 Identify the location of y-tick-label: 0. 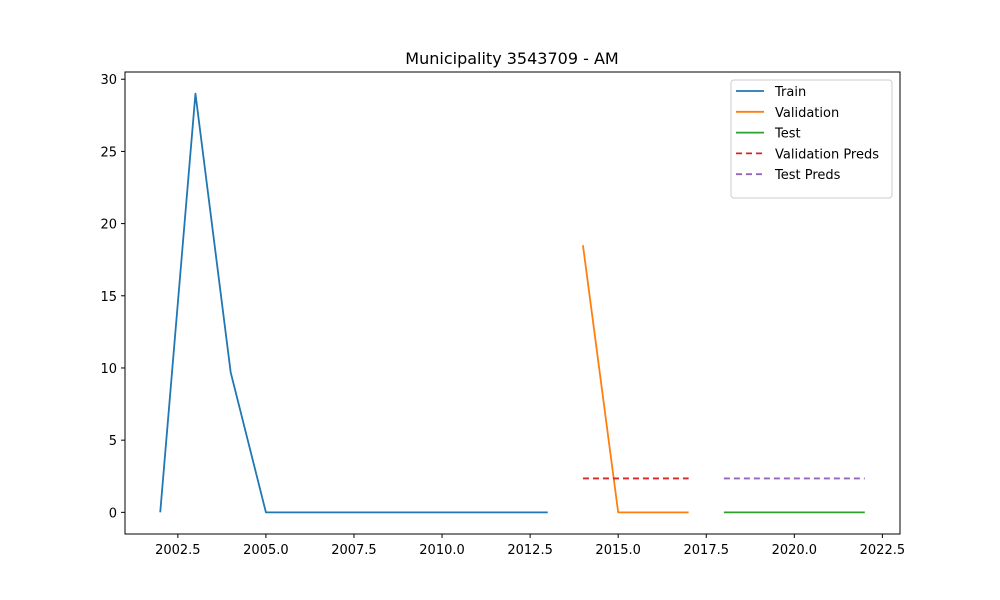
(113, 513).